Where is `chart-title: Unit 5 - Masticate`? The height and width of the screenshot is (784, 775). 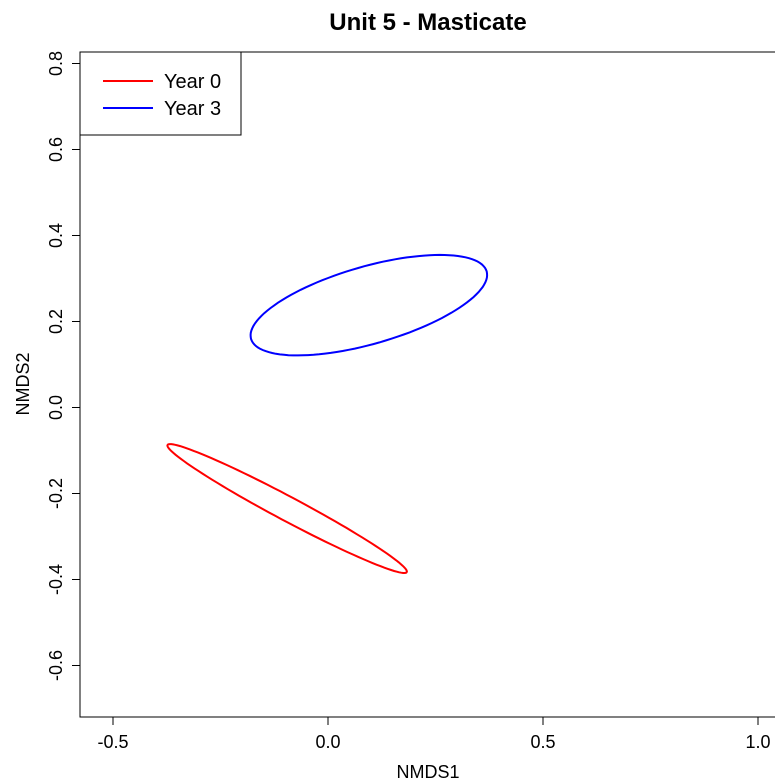 chart-title: Unit 5 - Masticate is located at coordinates (427, 22).